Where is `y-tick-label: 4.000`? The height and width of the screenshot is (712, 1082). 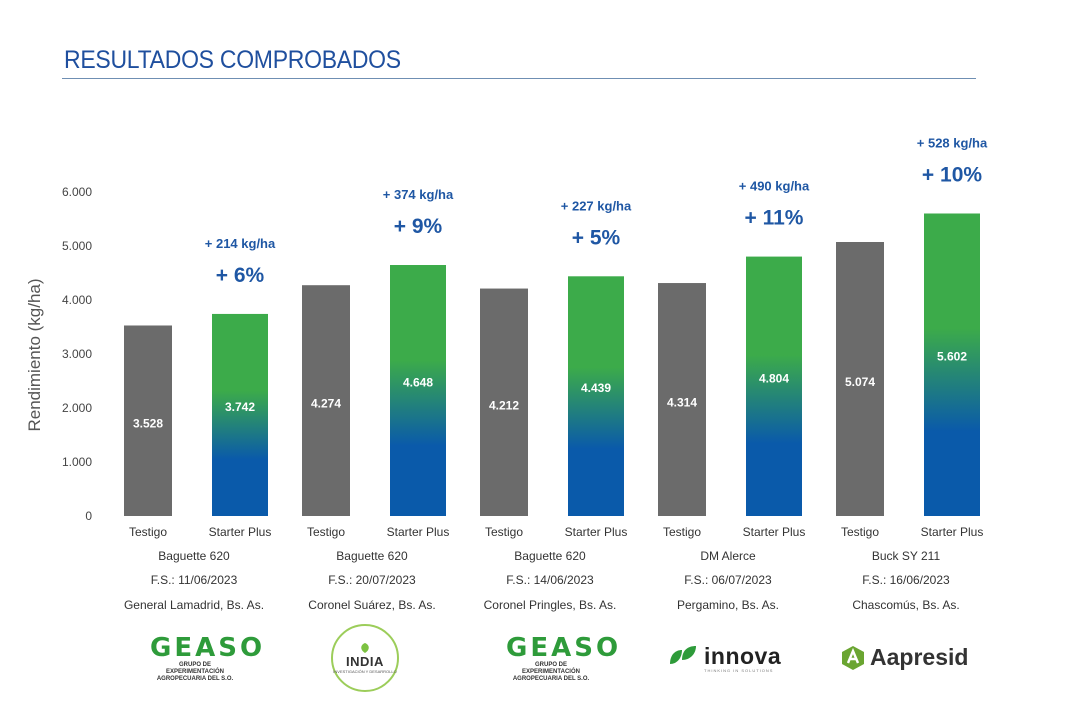 y-tick-label: 4.000 is located at coordinates (77, 300).